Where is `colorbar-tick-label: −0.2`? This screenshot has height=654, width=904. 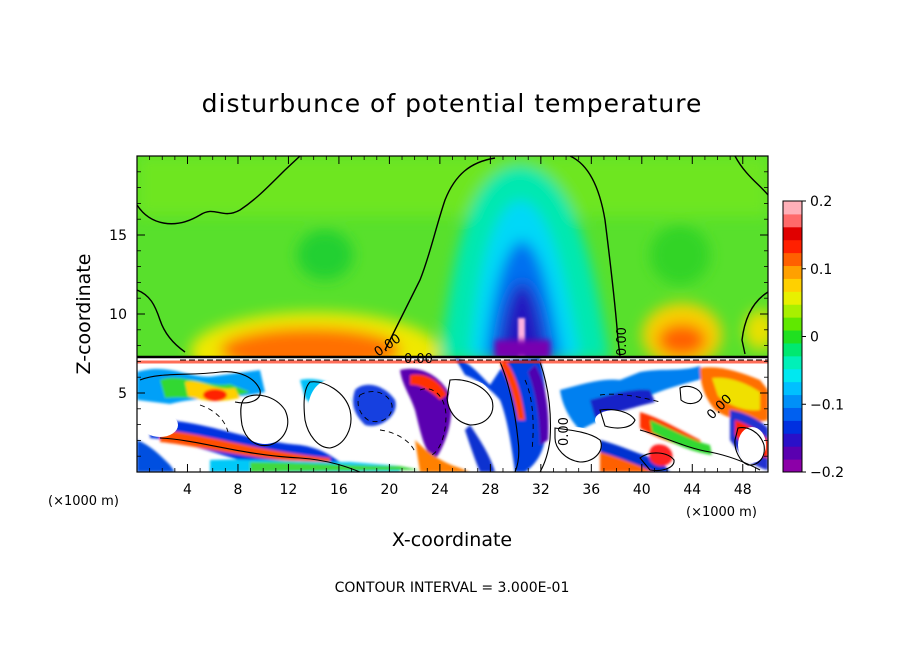 colorbar-tick-label: −0.2 is located at coordinates (827, 473).